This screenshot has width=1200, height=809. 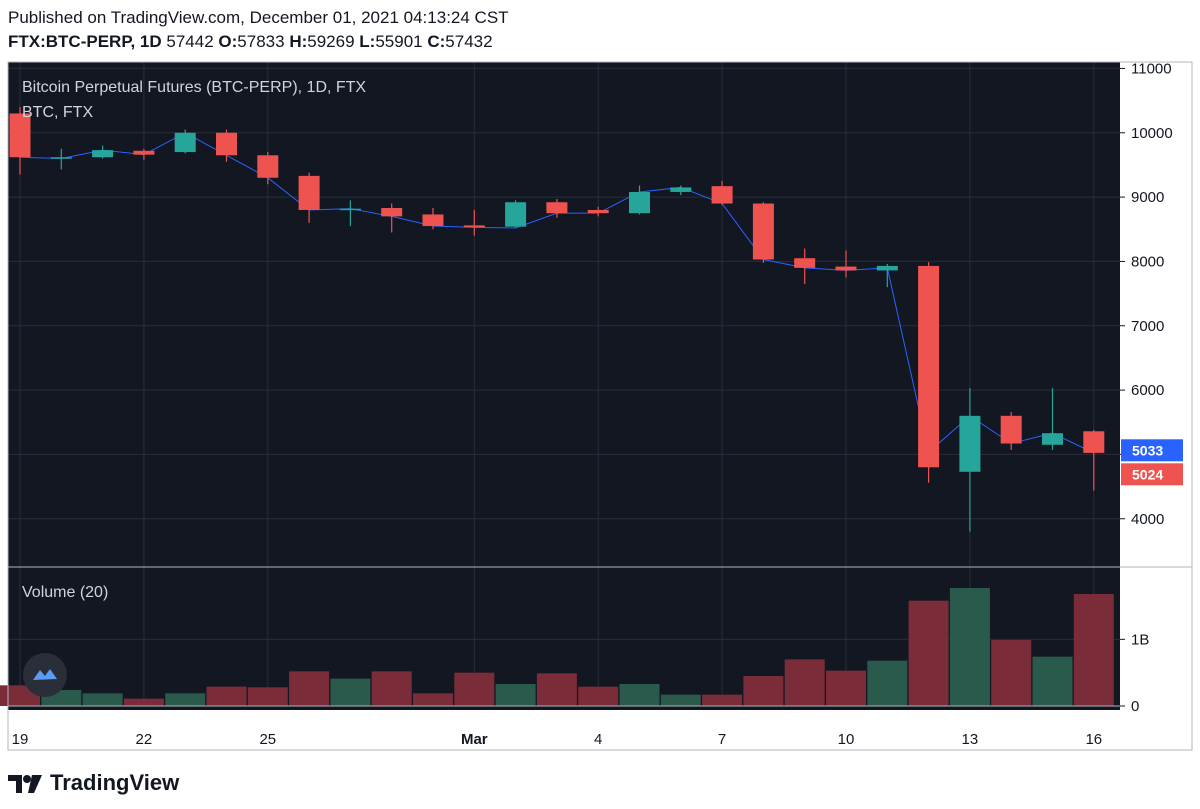 I want to click on price-label-text: 5033, so click(x=1147, y=450).